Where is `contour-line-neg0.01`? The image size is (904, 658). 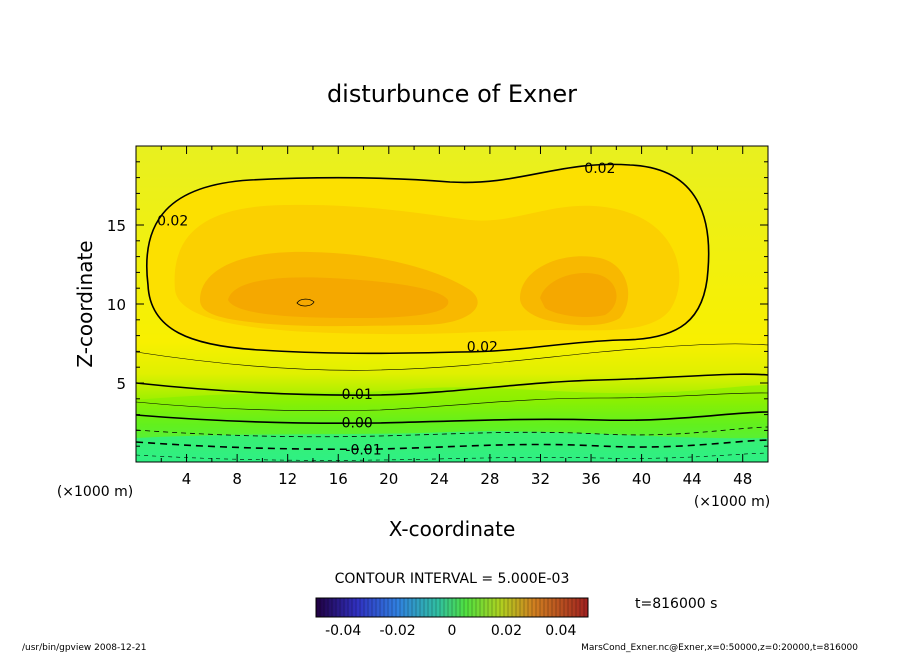
contour-line-neg0.01 is located at coordinates (452, 445).